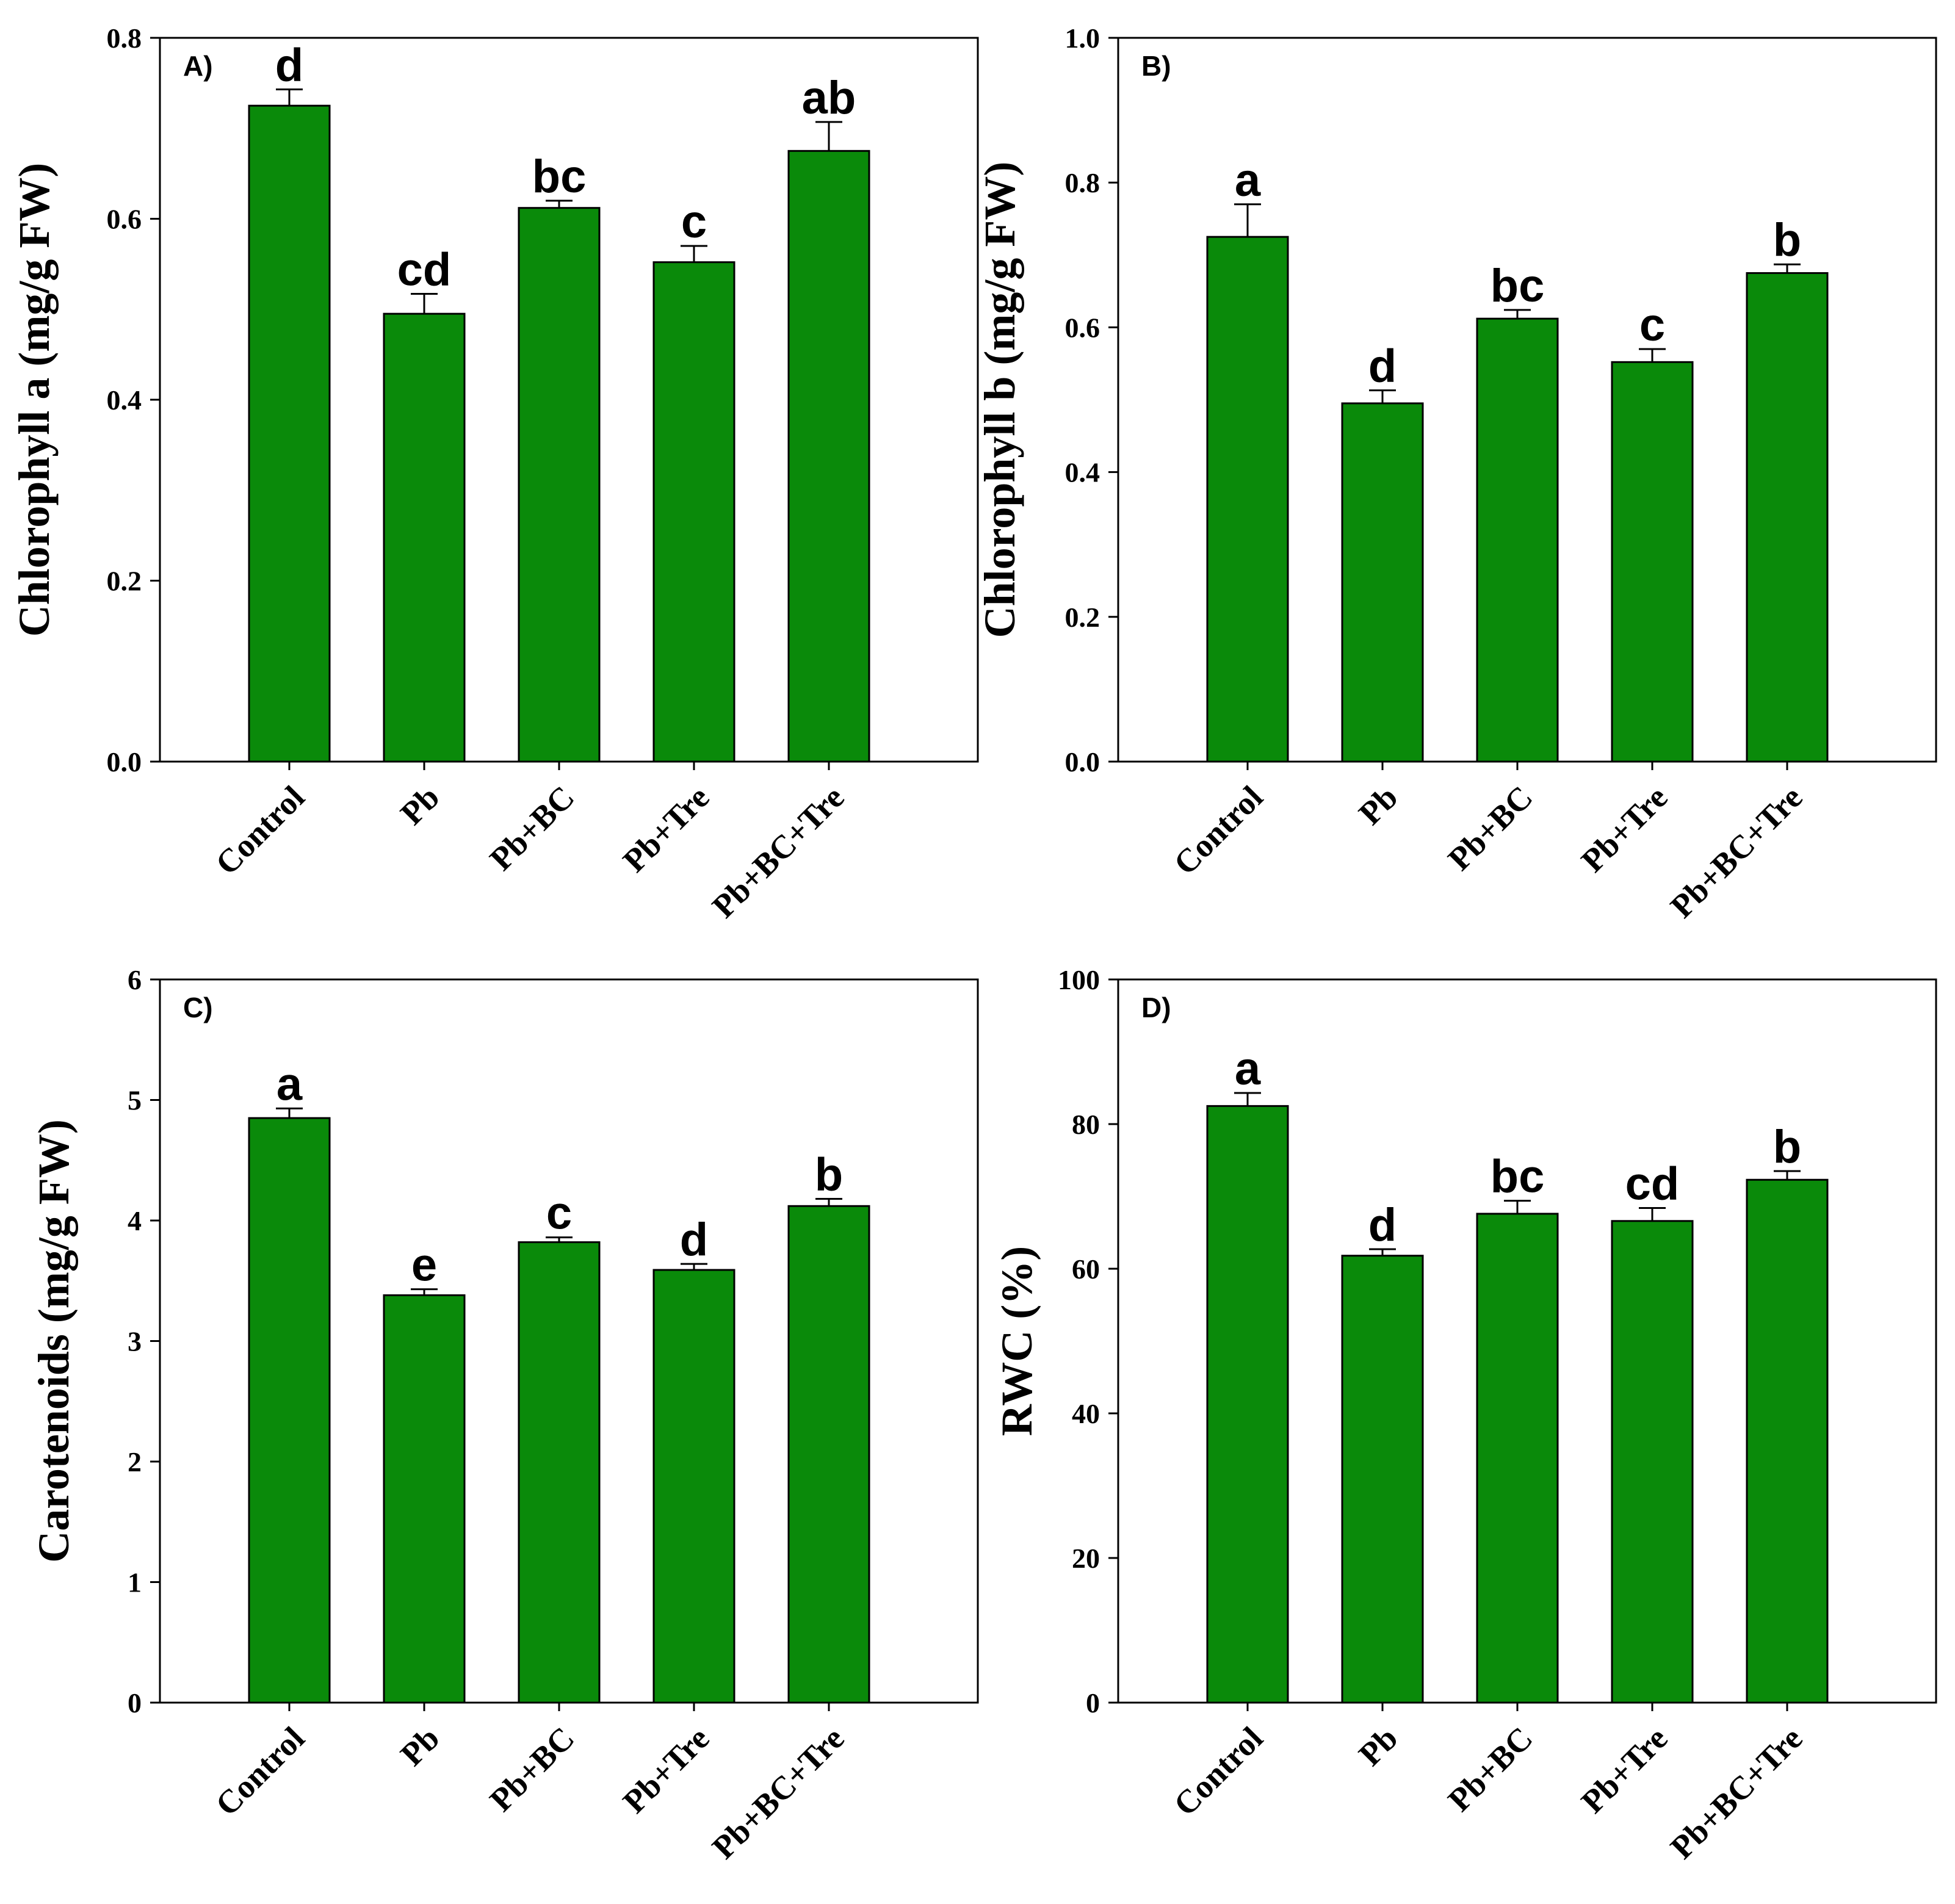 The image size is (1955, 1904). I want to click on x-tick-label-d-pb-plus-bc: Pb+BC, so click(1490, 1769).